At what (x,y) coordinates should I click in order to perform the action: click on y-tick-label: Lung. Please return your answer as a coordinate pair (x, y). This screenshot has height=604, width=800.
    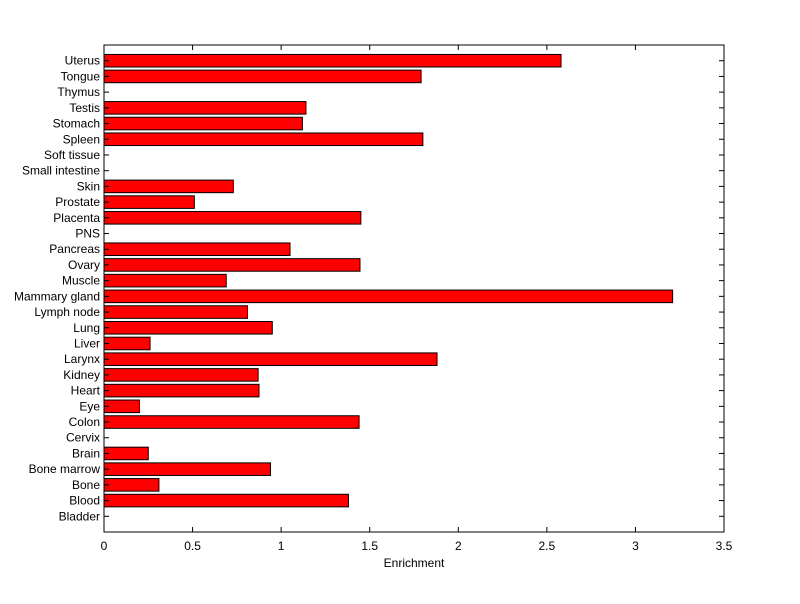
    Looking at the image, I should click on (86, 328).